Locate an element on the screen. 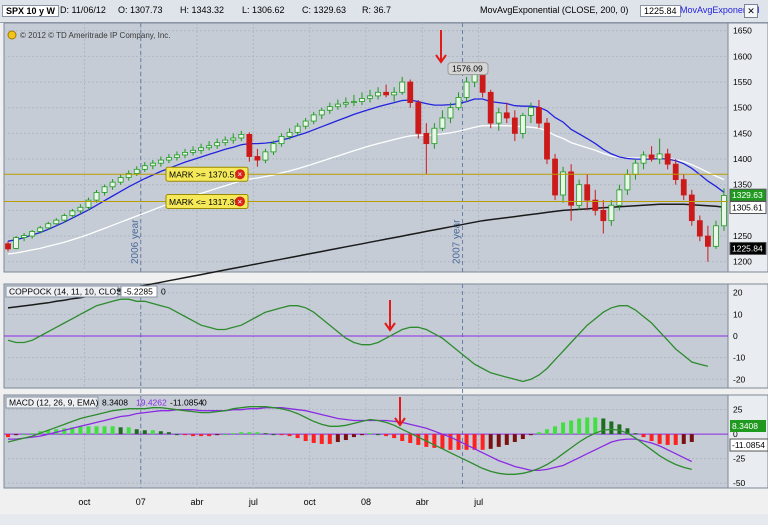 The image size is (768, 525). macd-diff-value: -11.0854 is located at coordinates (186, 403).